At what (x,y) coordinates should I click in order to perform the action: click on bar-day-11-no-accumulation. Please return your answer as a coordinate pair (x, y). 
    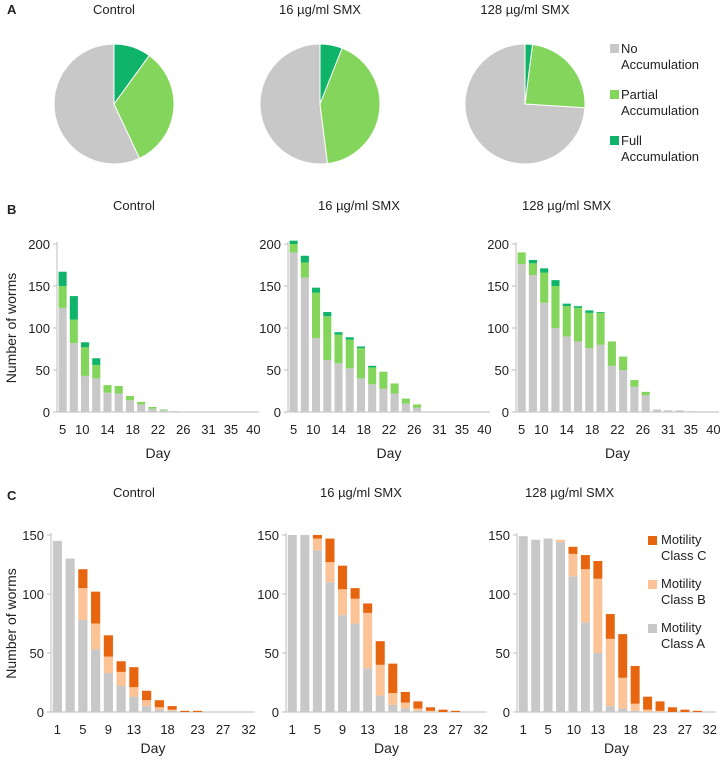
    Looking at the image, I should click on (555, 370).